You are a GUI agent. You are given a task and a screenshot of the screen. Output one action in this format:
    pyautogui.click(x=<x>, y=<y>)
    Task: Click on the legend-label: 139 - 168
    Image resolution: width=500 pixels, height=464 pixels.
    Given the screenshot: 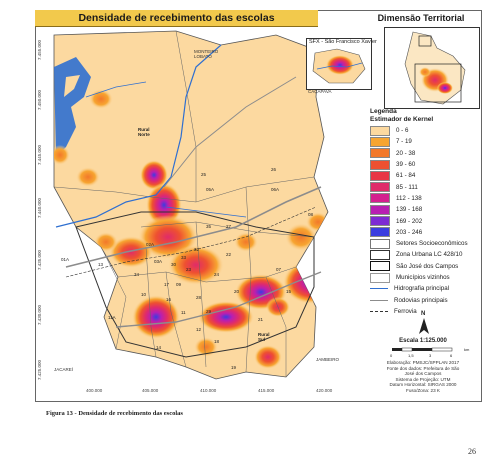 What is the action you would take?
    pyautogui.click(x=409, y=210)
    